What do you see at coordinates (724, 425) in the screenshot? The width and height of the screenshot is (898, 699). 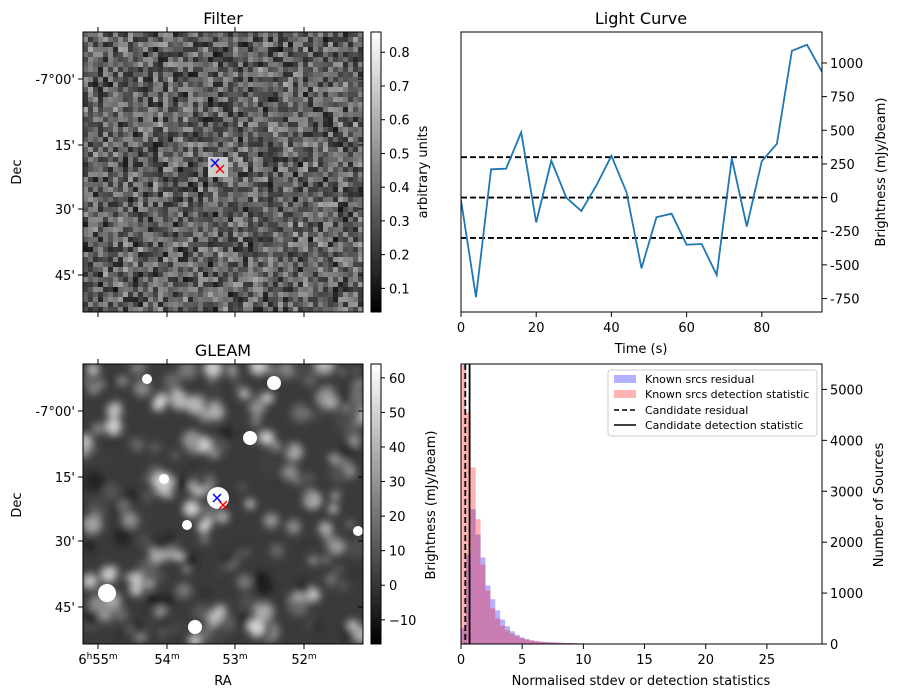 I see `legend-label-candidate-detection: Candidate detection statistic` at bounding box center [724, 425].